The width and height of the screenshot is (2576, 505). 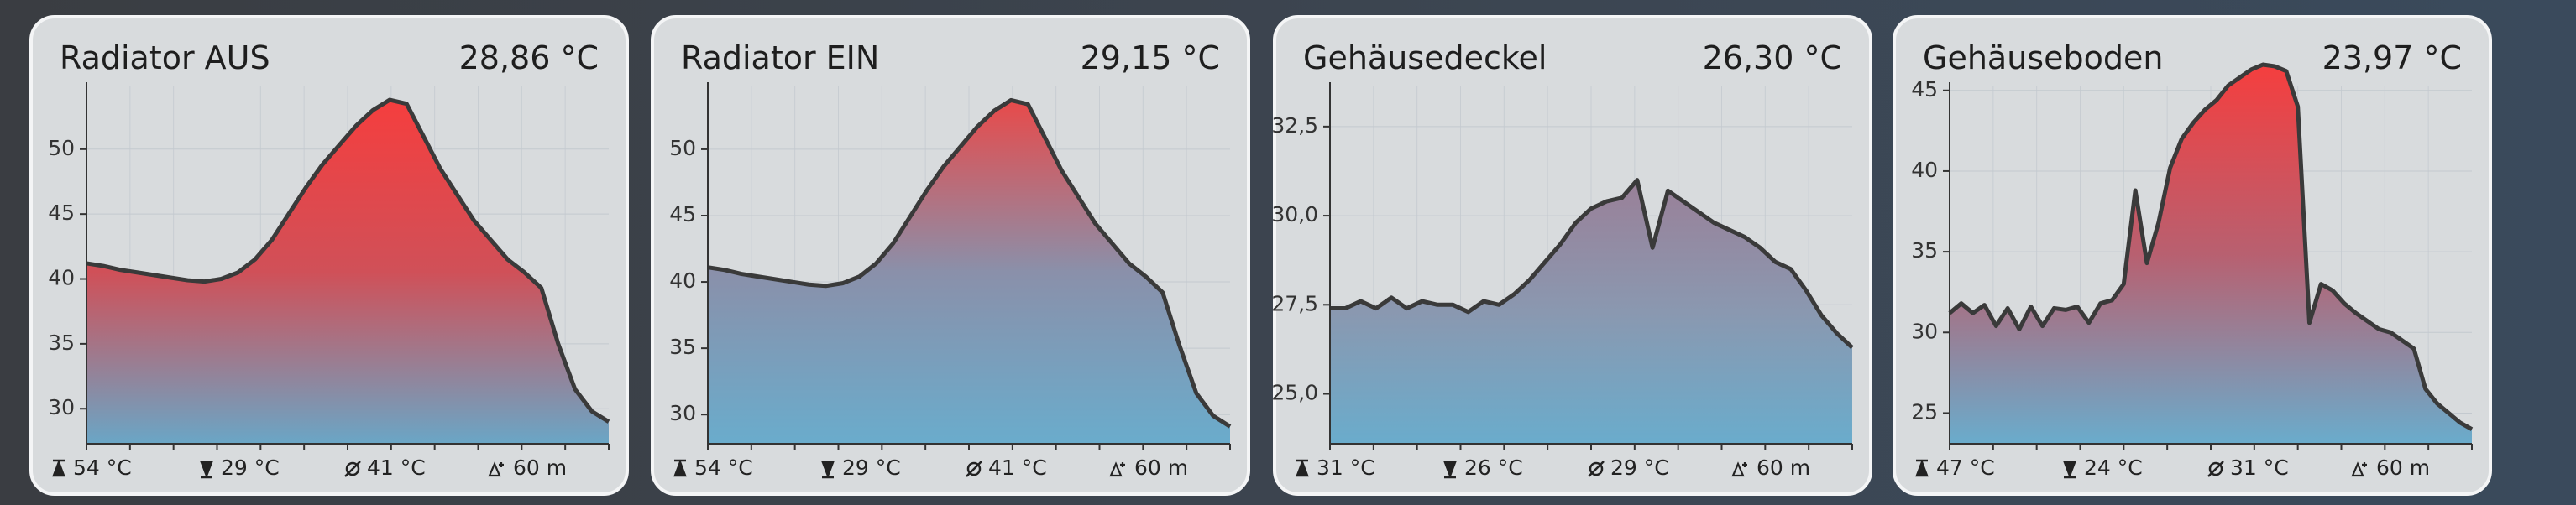 What do you see at coordinates (1294, 214) in the screenshot?
I see `y-tick-label: 30,0` at bounding box center [1294, 214].